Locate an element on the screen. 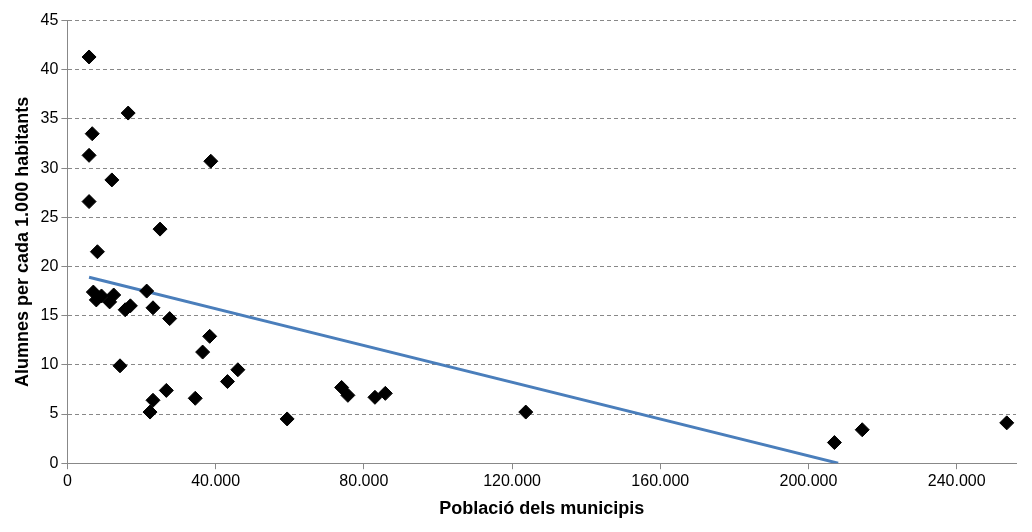 This screenshot has width=1032, height=532. y-tick-label: 45 is located at coordinates (49, 20).